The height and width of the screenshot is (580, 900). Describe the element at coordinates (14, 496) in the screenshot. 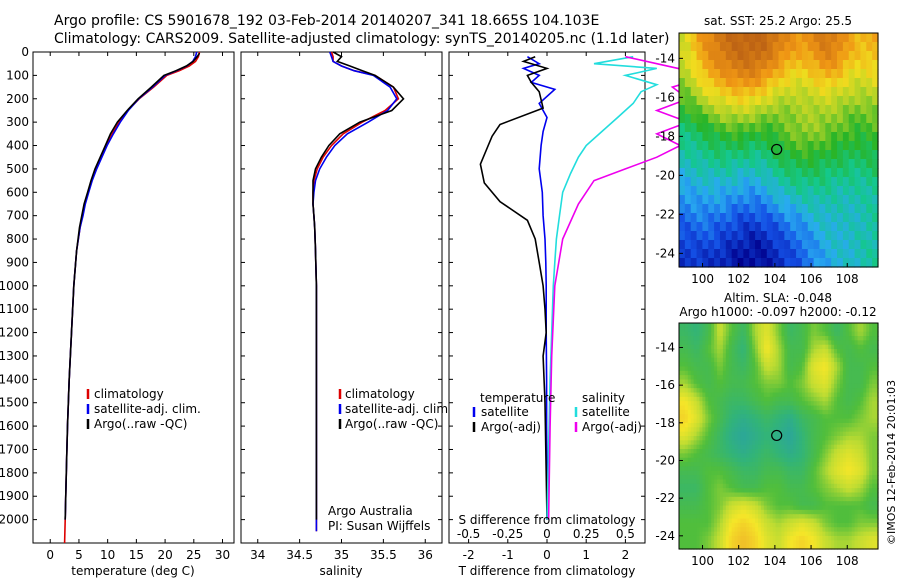

I see `y-tick-label: 1900` at that location.